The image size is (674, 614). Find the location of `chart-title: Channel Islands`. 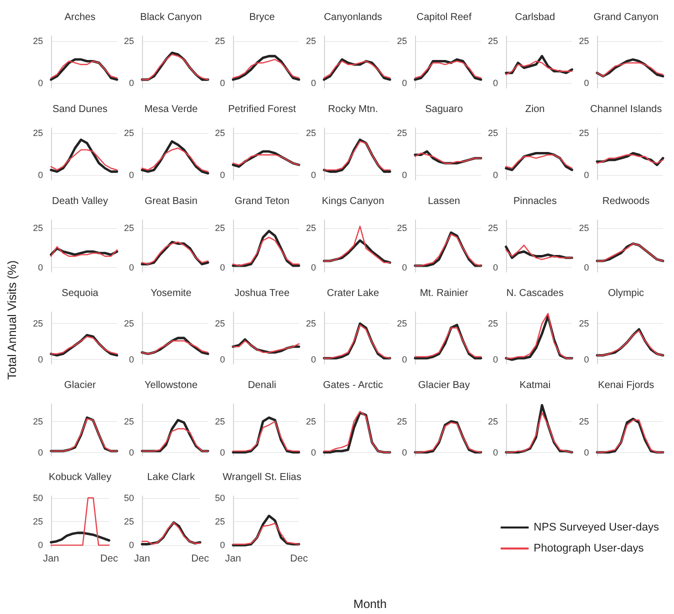

chart-title: Channel Islands is located at coordinates (626, 109).